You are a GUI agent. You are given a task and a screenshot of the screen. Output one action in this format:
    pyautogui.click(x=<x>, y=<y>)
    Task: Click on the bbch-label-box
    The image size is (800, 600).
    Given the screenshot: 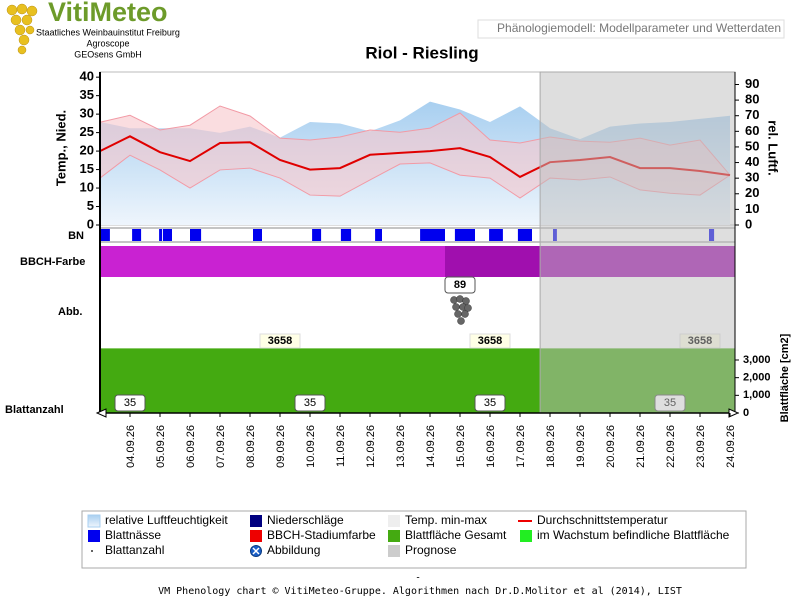 What is the action you would take?
    pyautogui.click(x=460, y=285)
    